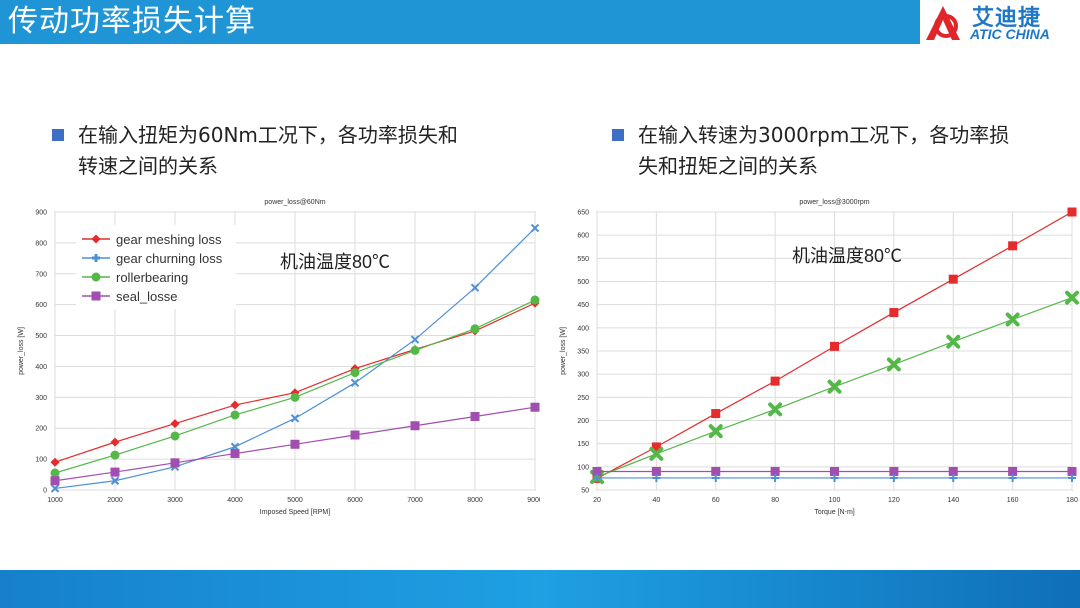 The image size is (1080, 608). Describe the element at coordinates (583, 305) in the screenshot. I see `y-tick-label: 450` at that location.